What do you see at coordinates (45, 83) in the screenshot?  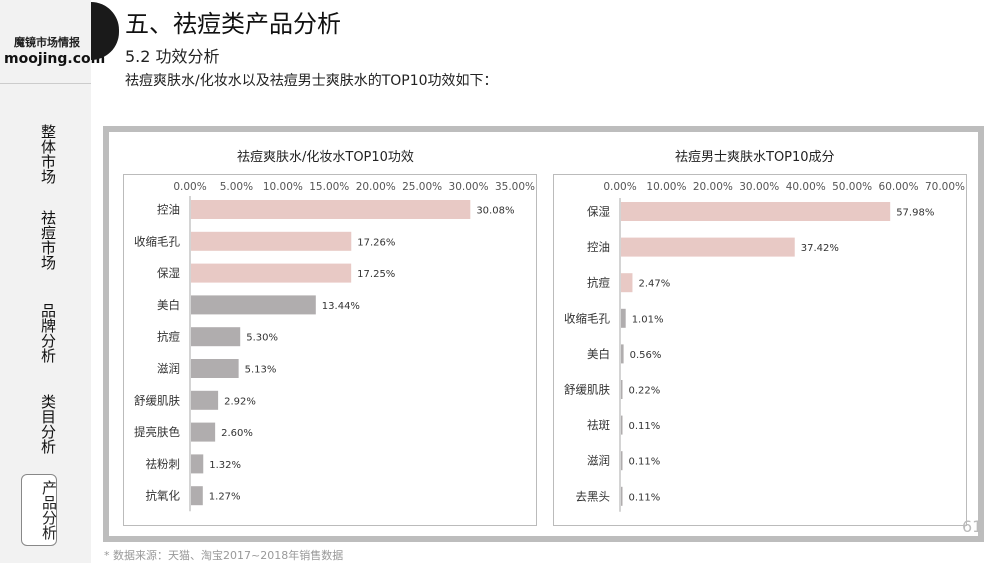 I see `sidebar-divider` at bounding box center [45, 83].